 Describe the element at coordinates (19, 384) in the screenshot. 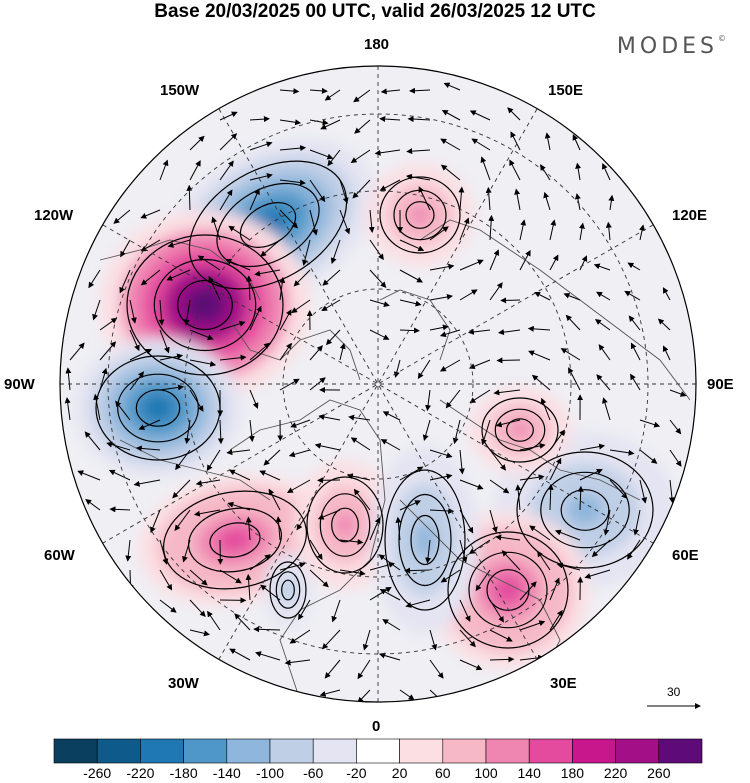

I see `lon-label-90w: 90W` at that location.